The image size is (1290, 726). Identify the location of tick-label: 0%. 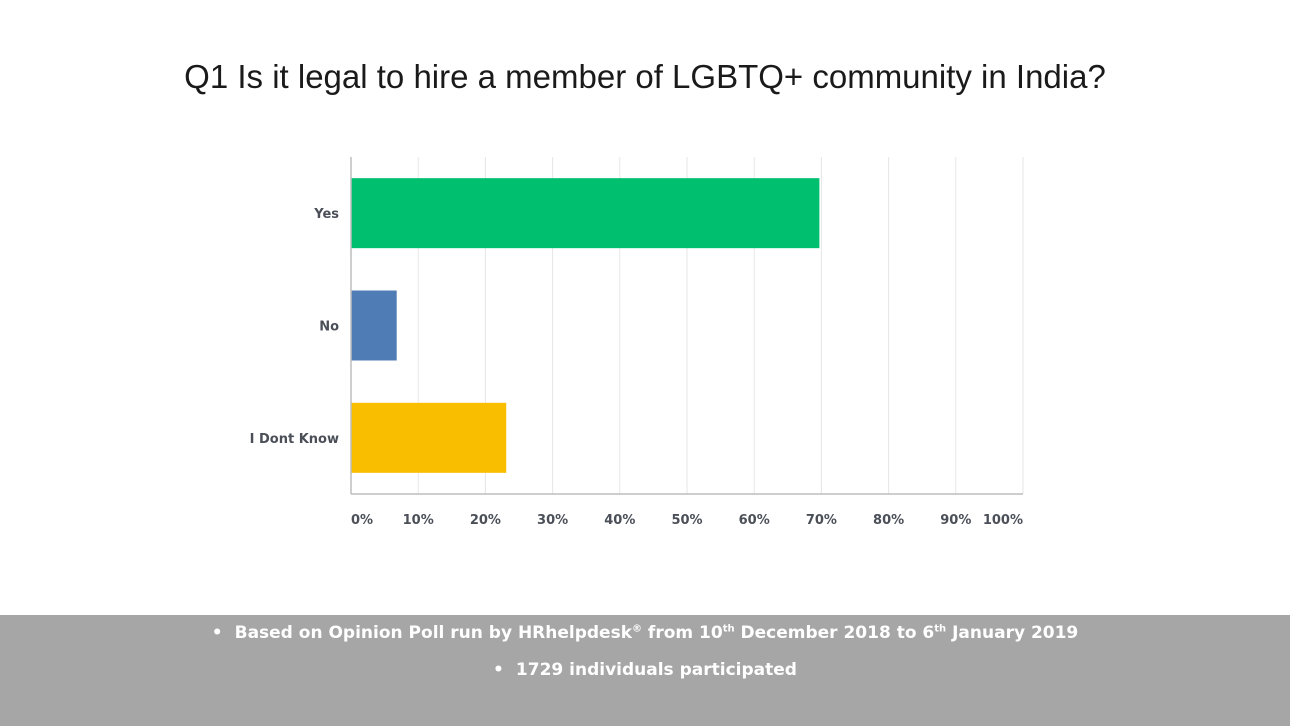
(362, 520).